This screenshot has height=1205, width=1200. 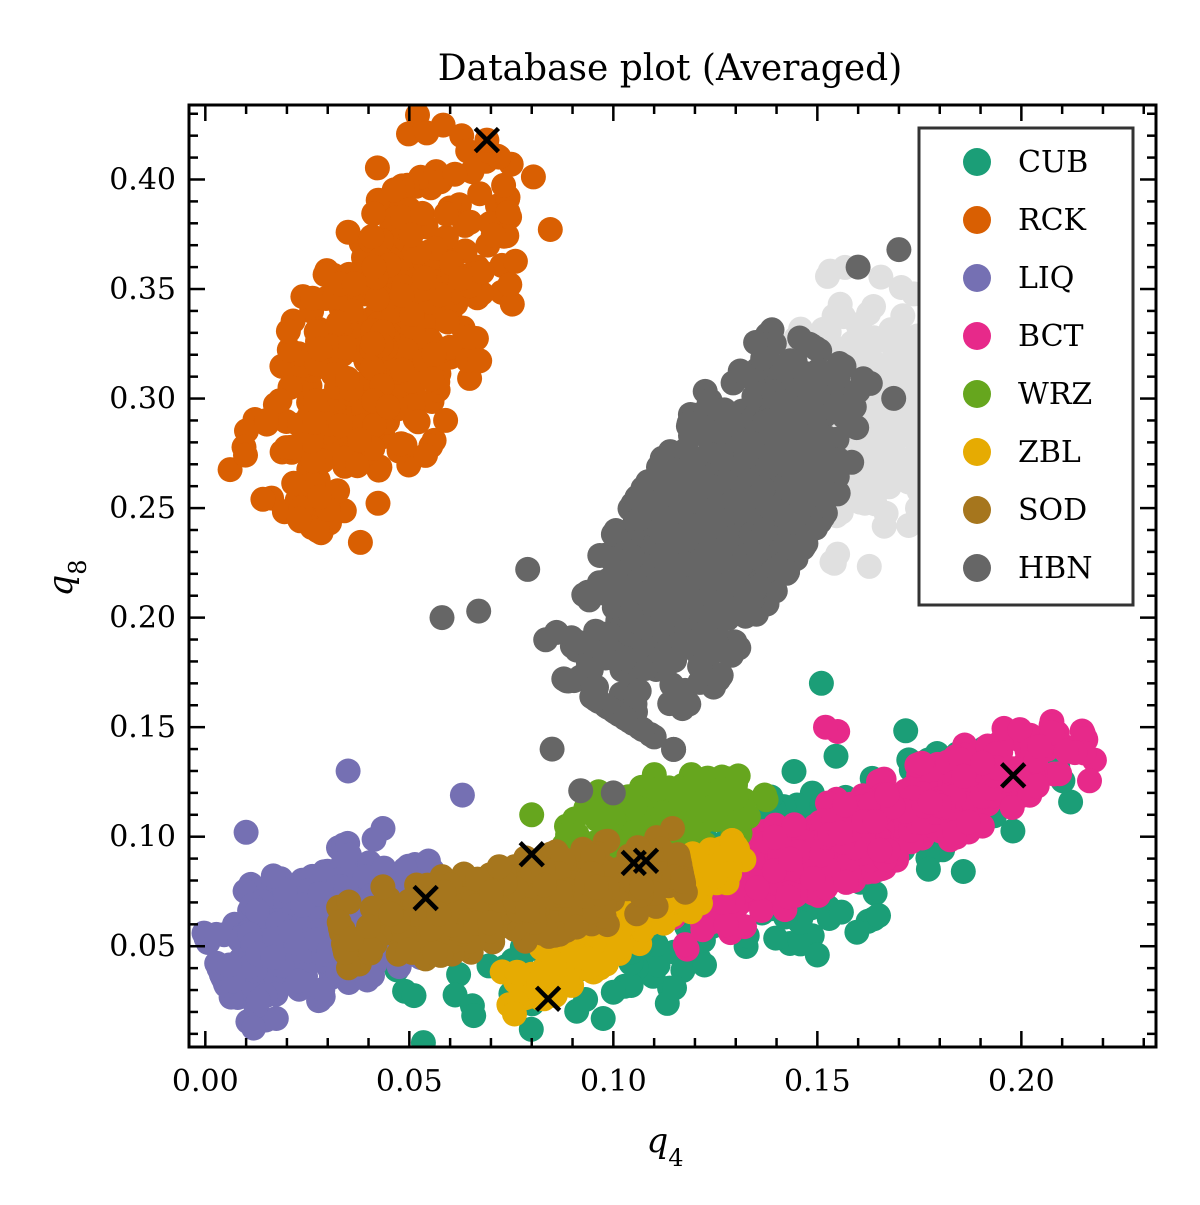 What do you see at coordinates (512, 898) in the screenshot?
I see `series-sod` at bounding box center [512, 898].